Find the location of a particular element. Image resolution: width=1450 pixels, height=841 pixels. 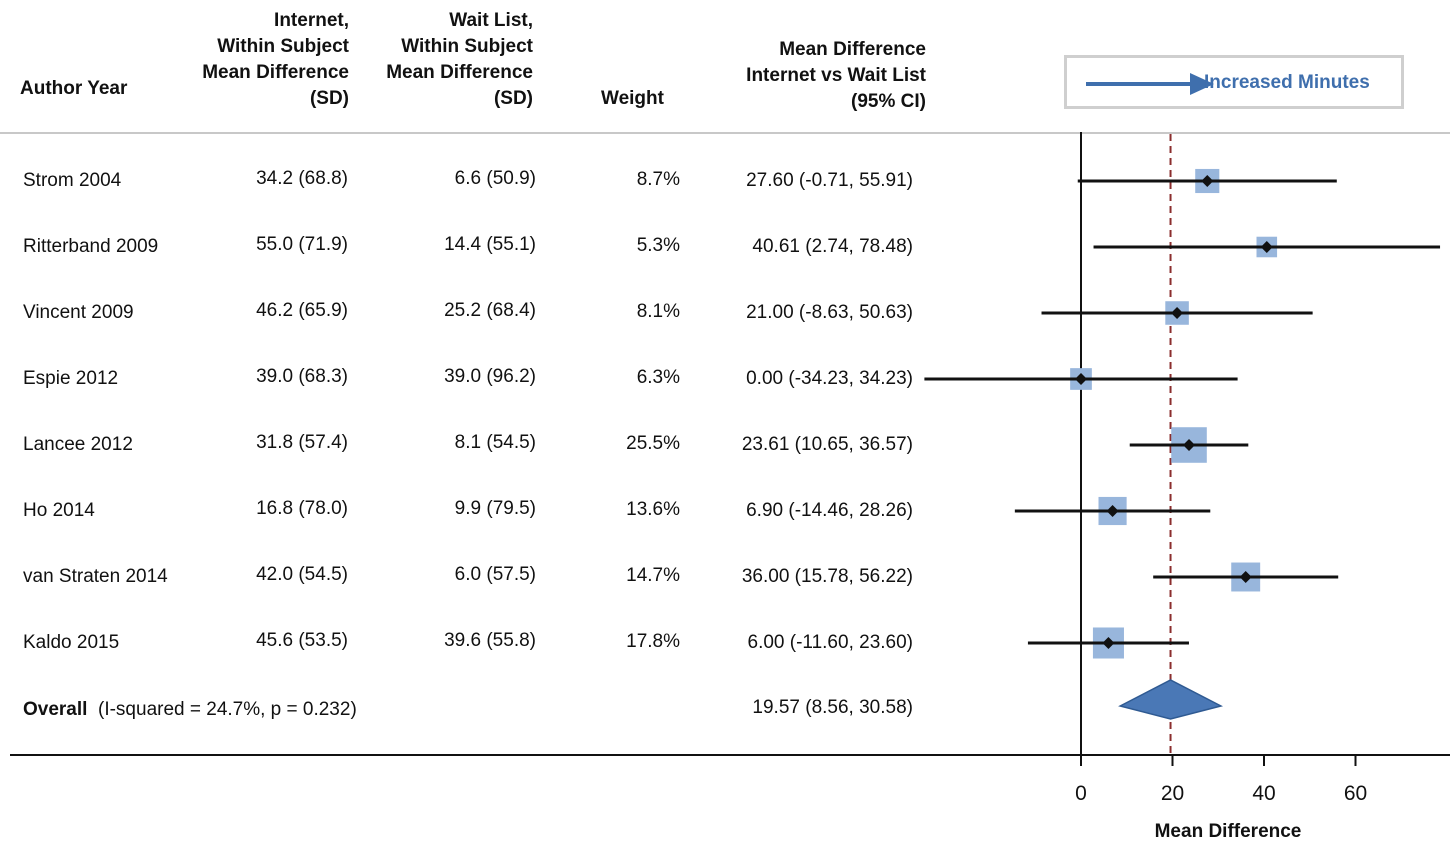

study-ci-text: 23.61 (10.65, 36.57) is located at coordinates (827, 444).